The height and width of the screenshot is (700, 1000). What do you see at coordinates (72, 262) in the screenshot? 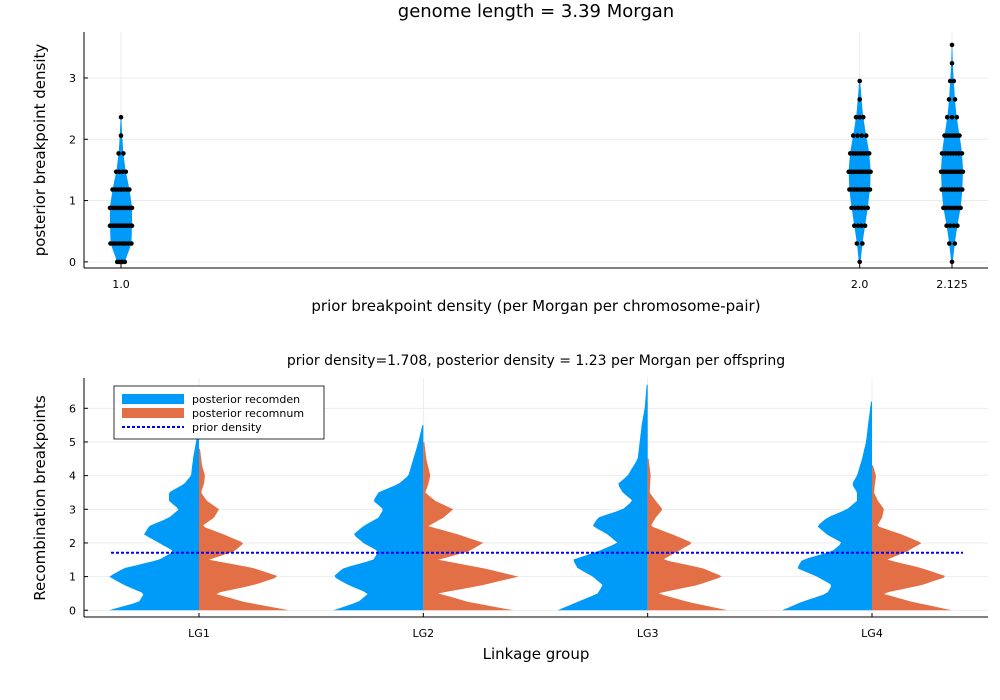
I see `top-y-tick-label: 0` at bounding box center [72, 262].